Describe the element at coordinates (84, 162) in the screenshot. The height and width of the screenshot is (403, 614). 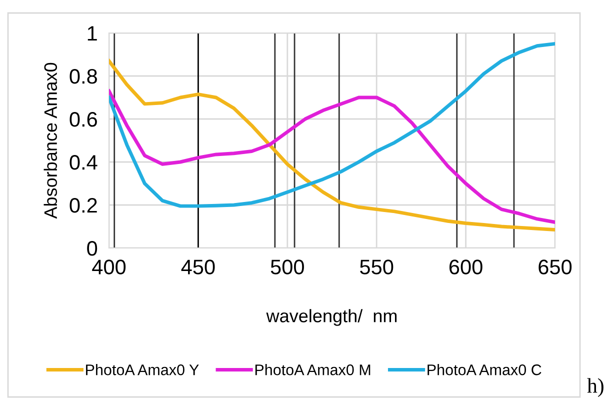
I see `y-tick-label: 0.4` at that location.